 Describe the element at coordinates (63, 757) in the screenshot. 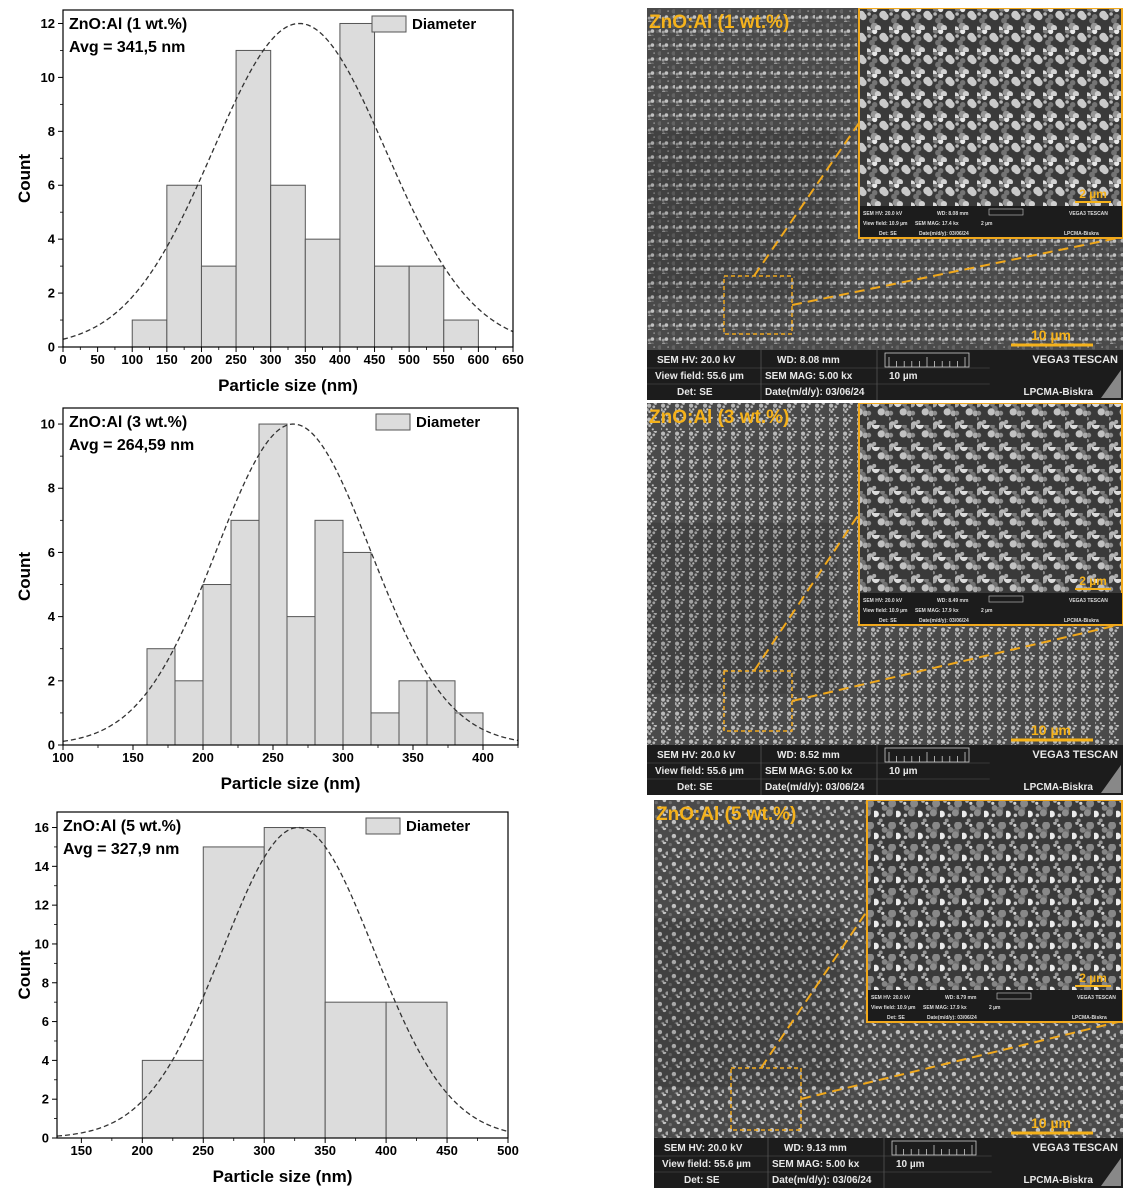

I see `x-tick-label: 100` at that location.